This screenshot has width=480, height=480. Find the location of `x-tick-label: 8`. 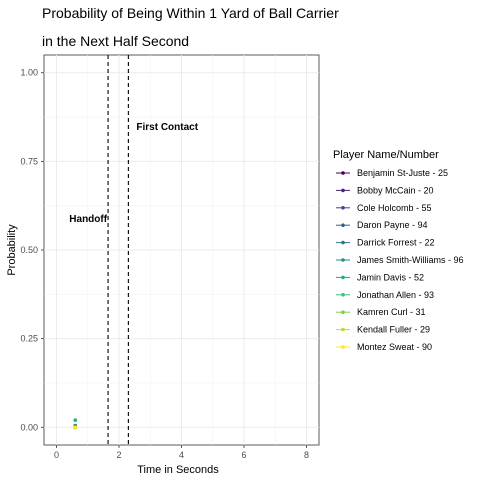

x-tick-label: 8 is located at coordinates (306, 455).